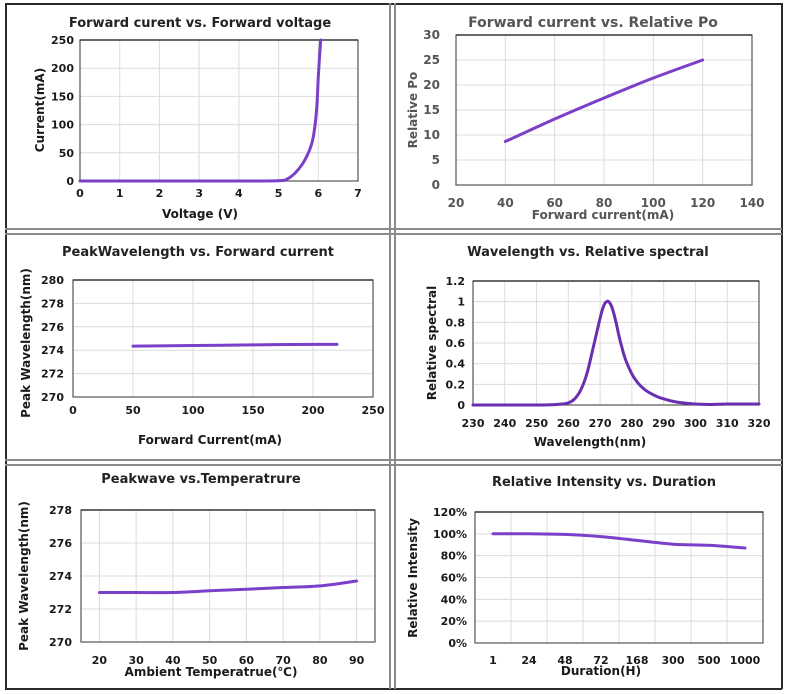 The width and height of the screenshot is (787, 694). Describe the element at coordinates (228, 587) in the screenshot. I see `series-line-wl-temp` at that location.